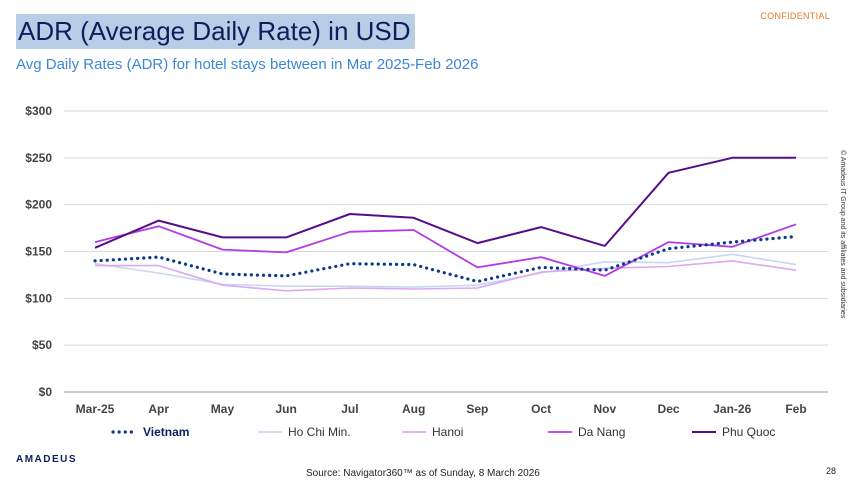 The width and height of the screenshot is (852, 481). What do you see at coordinates (38, 205) in the screenshot?
I see `y-tick-label: $200` at bounding box center [38, 205].